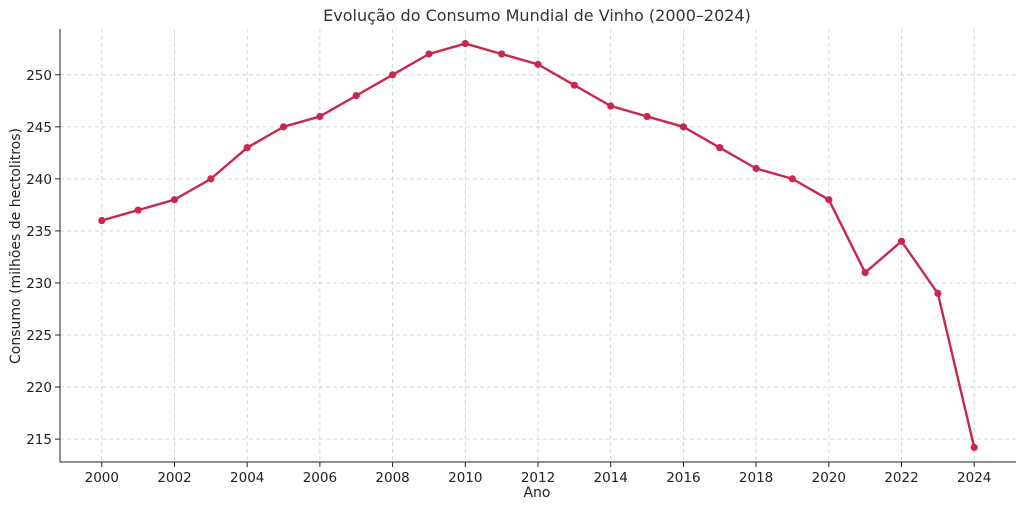 This screenshot has height=508, width=1024. I want to click on x-tick-label: 2010, so click(465, 478).